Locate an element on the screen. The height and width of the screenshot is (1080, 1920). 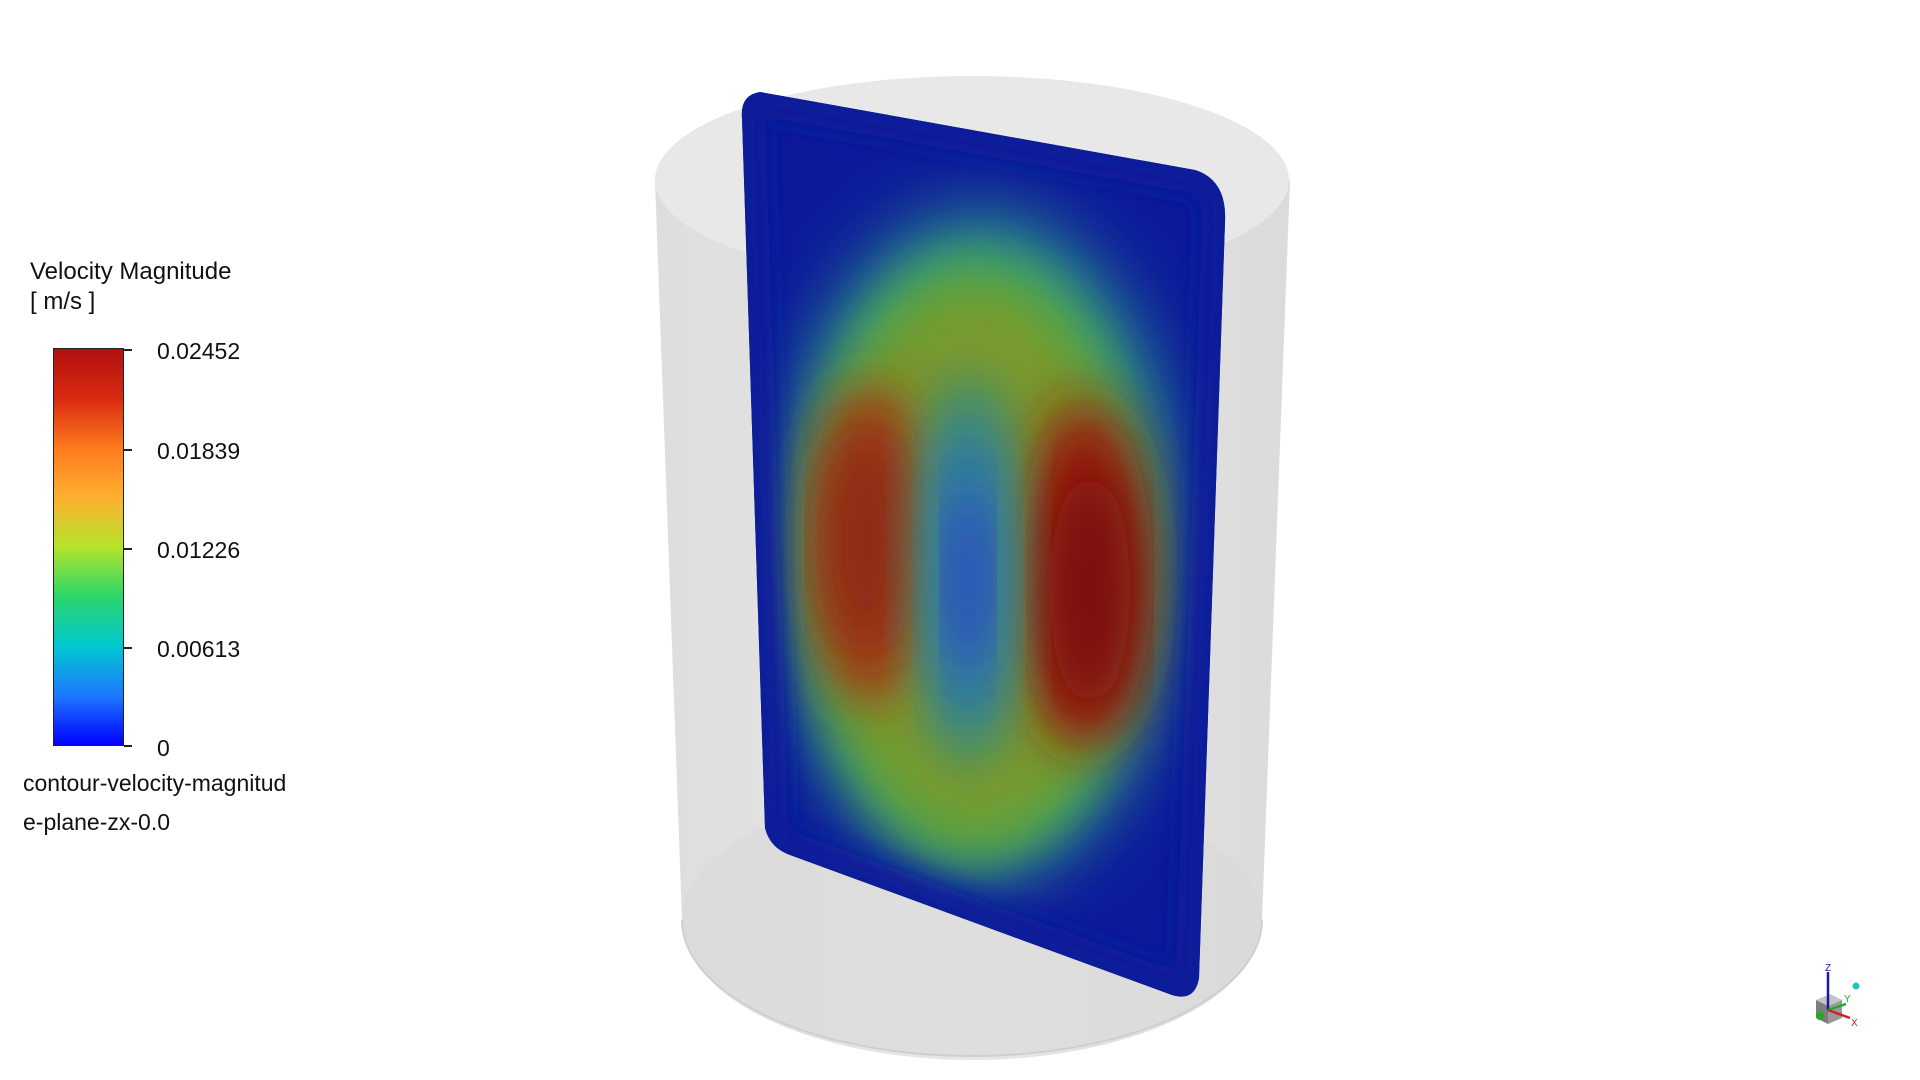
axis-triad: Z Y X is located at coordinates (1838, 995).